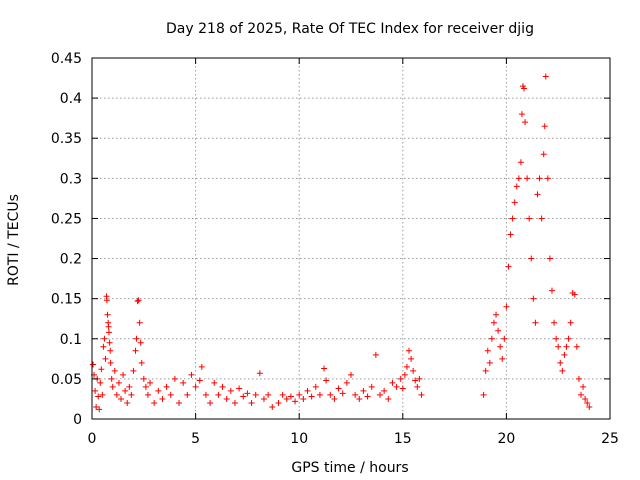  What do you see at coordinates (71, 260) in the screenshot?
I see `y-tick-label: 0.2` at bounding box center [71, 260].